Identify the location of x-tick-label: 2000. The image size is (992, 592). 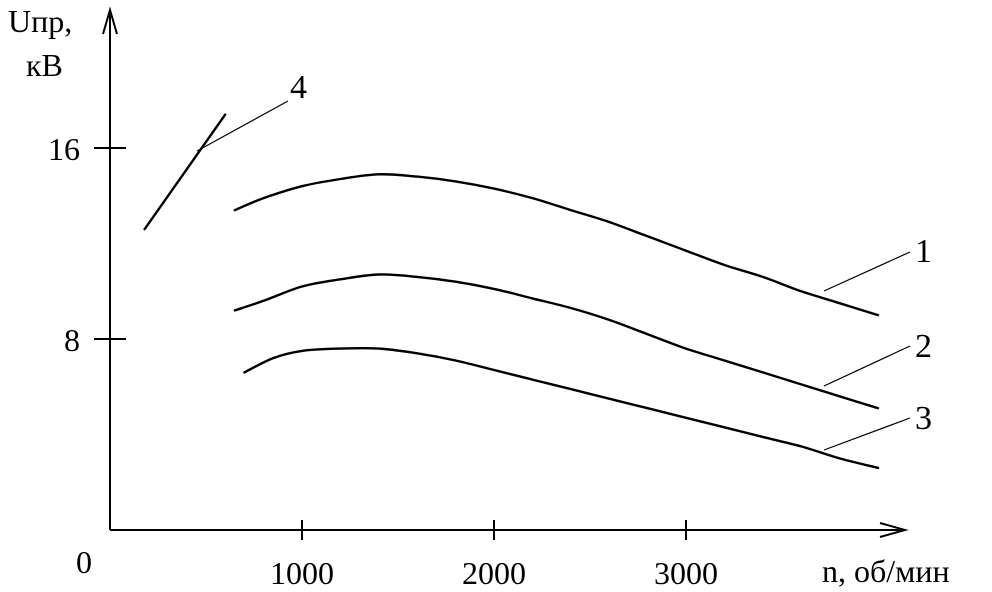
(494, 573).